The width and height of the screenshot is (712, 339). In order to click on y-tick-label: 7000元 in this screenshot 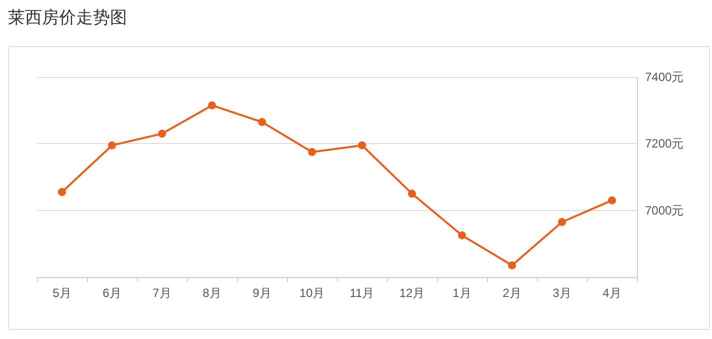, I will do `click(664, 210)`.